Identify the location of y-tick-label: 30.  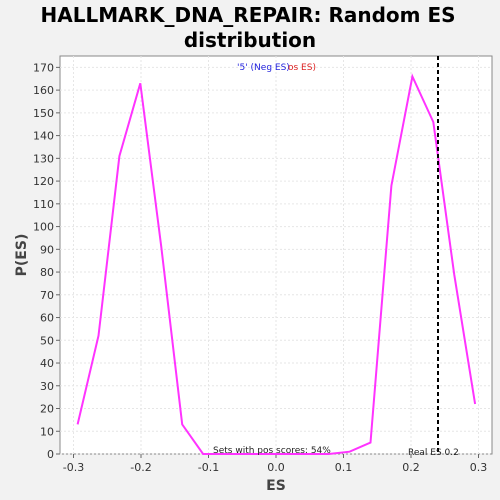
(47, 386).